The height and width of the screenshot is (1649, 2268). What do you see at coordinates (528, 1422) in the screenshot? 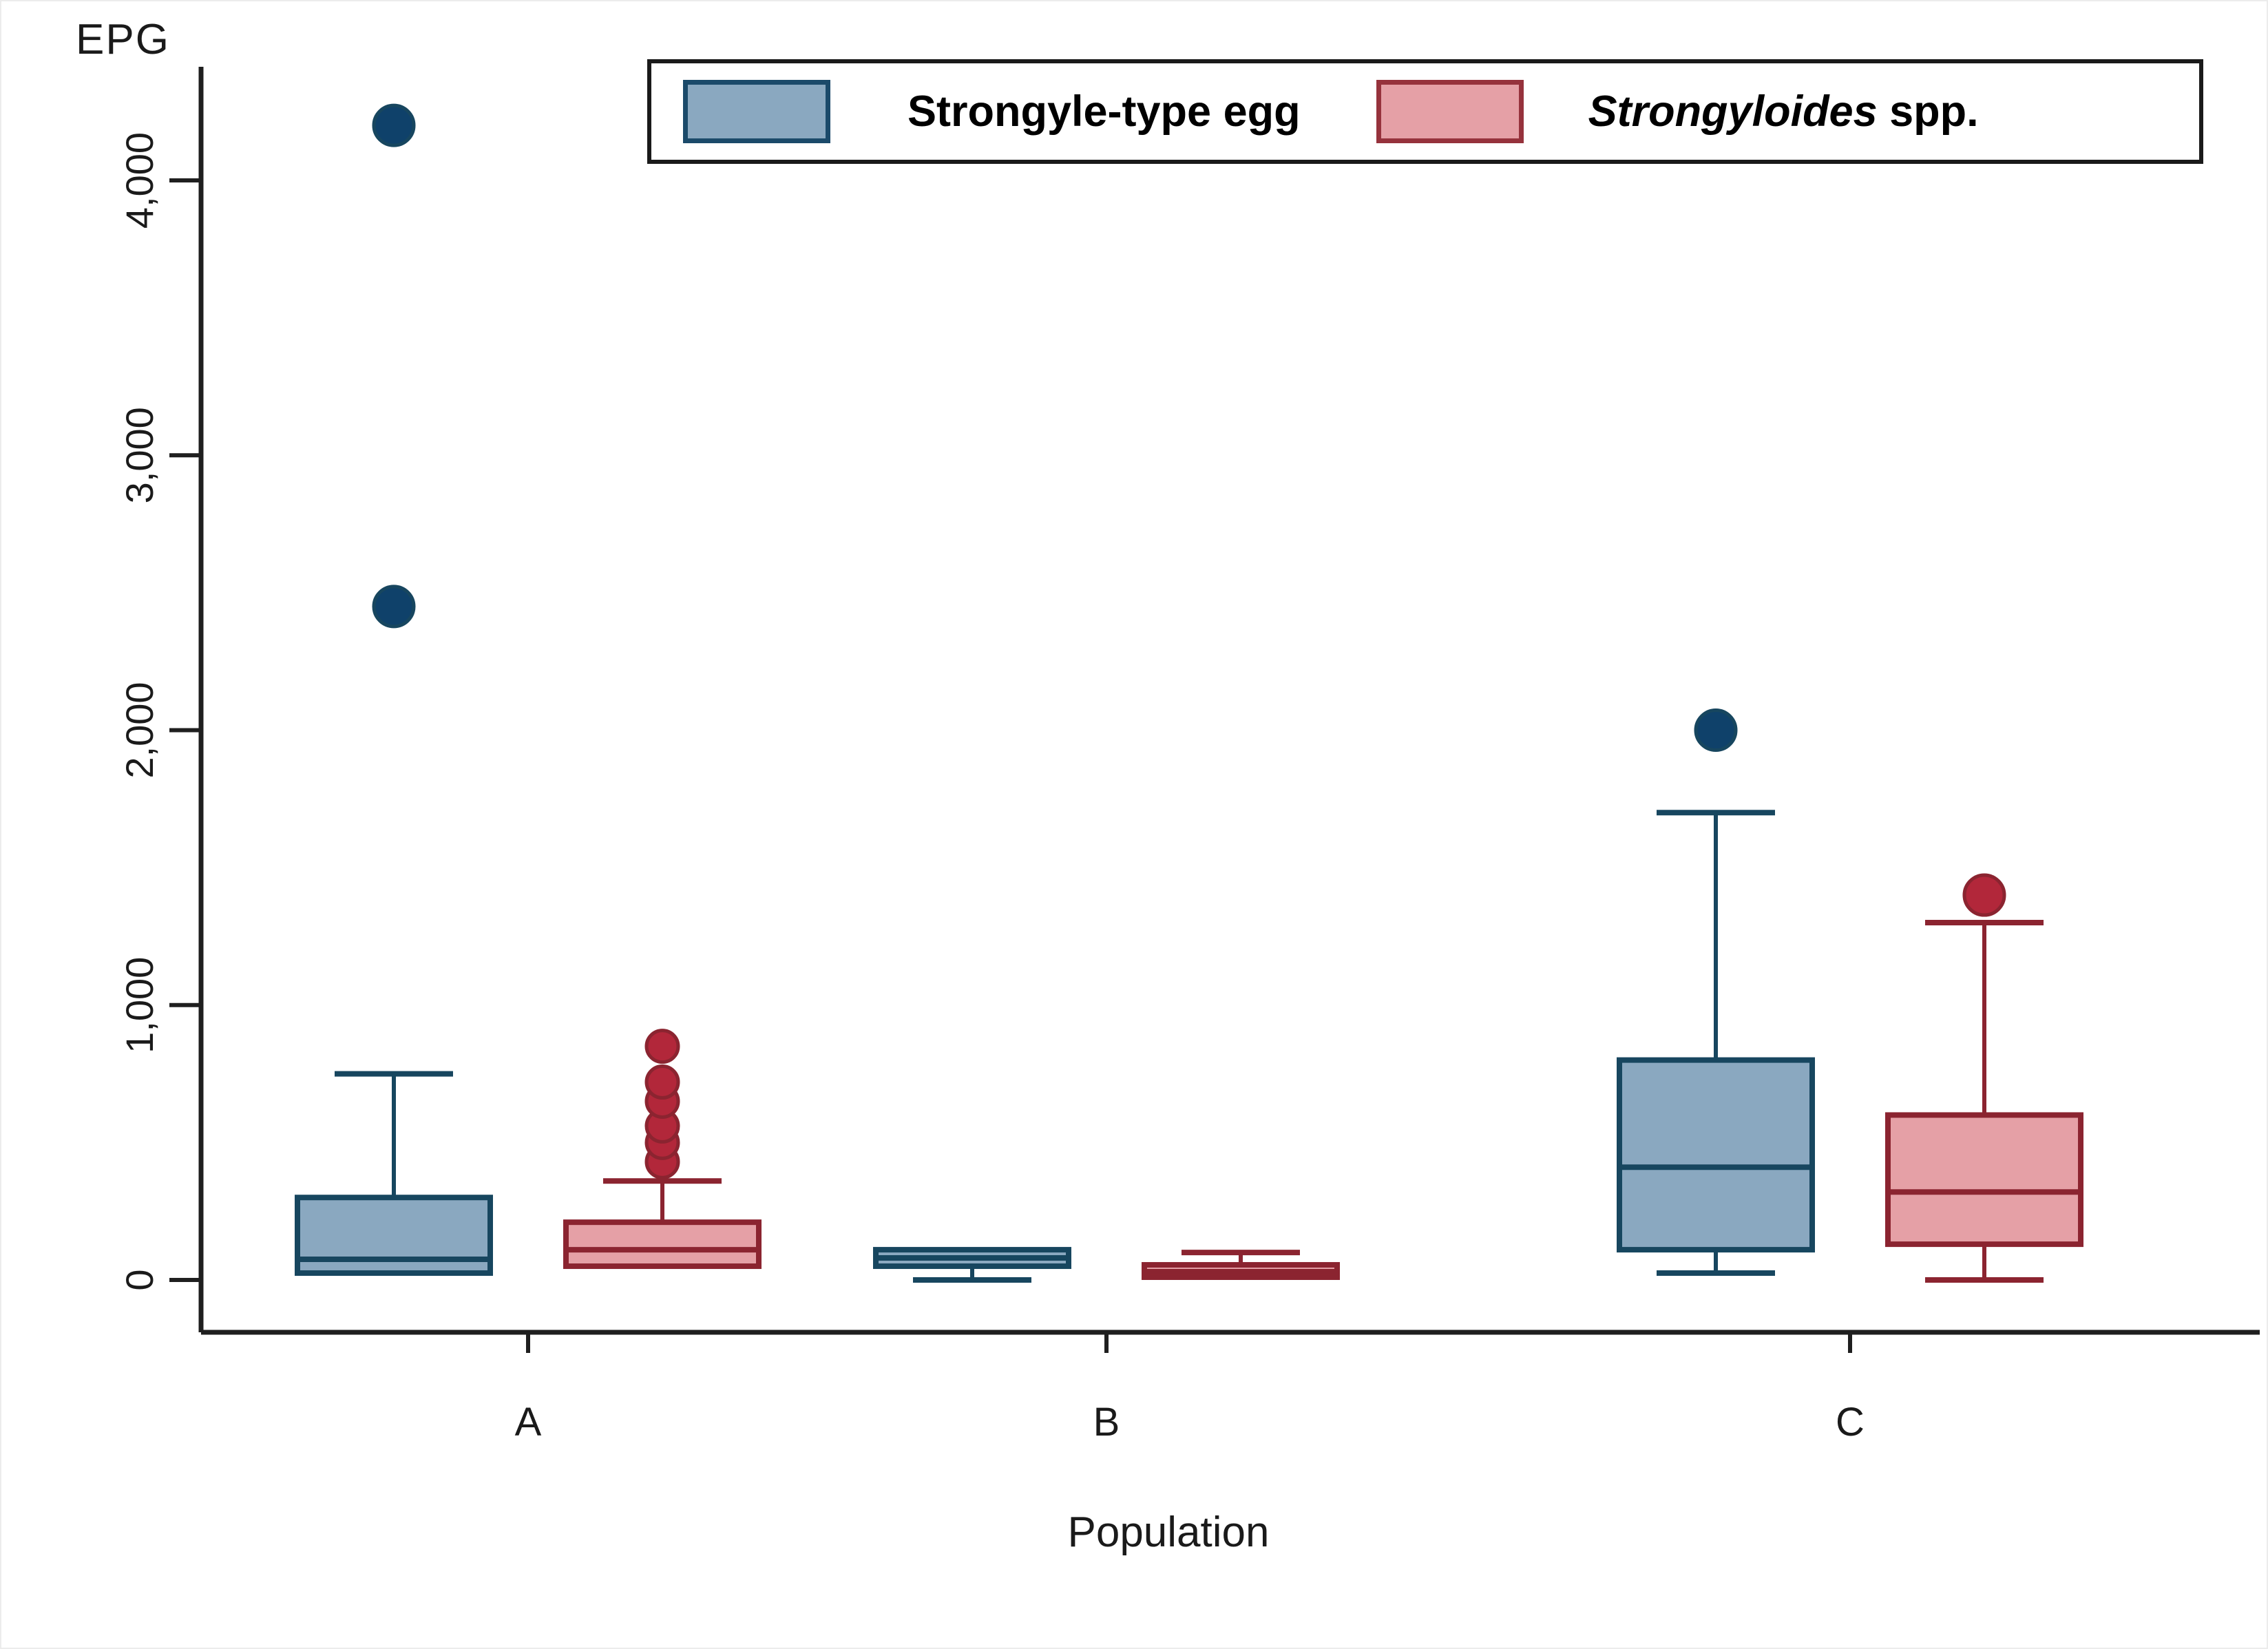
I see `x-category-label-A: A` at bounding box center [528, 1422].